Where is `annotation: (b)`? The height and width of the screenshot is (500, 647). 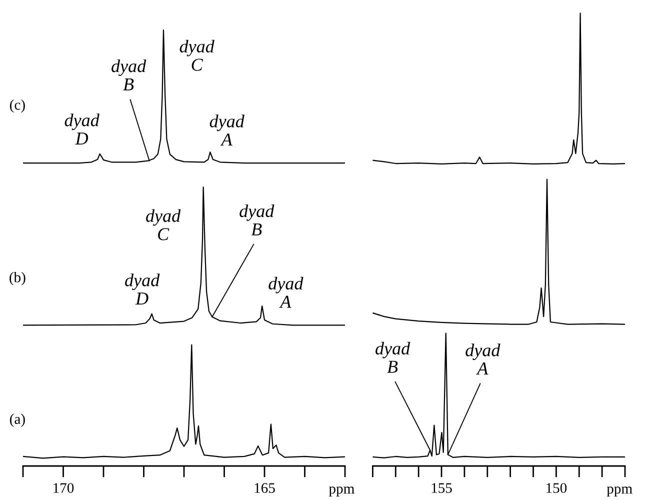 annotation: (b) is located at coordinates (18, 279).